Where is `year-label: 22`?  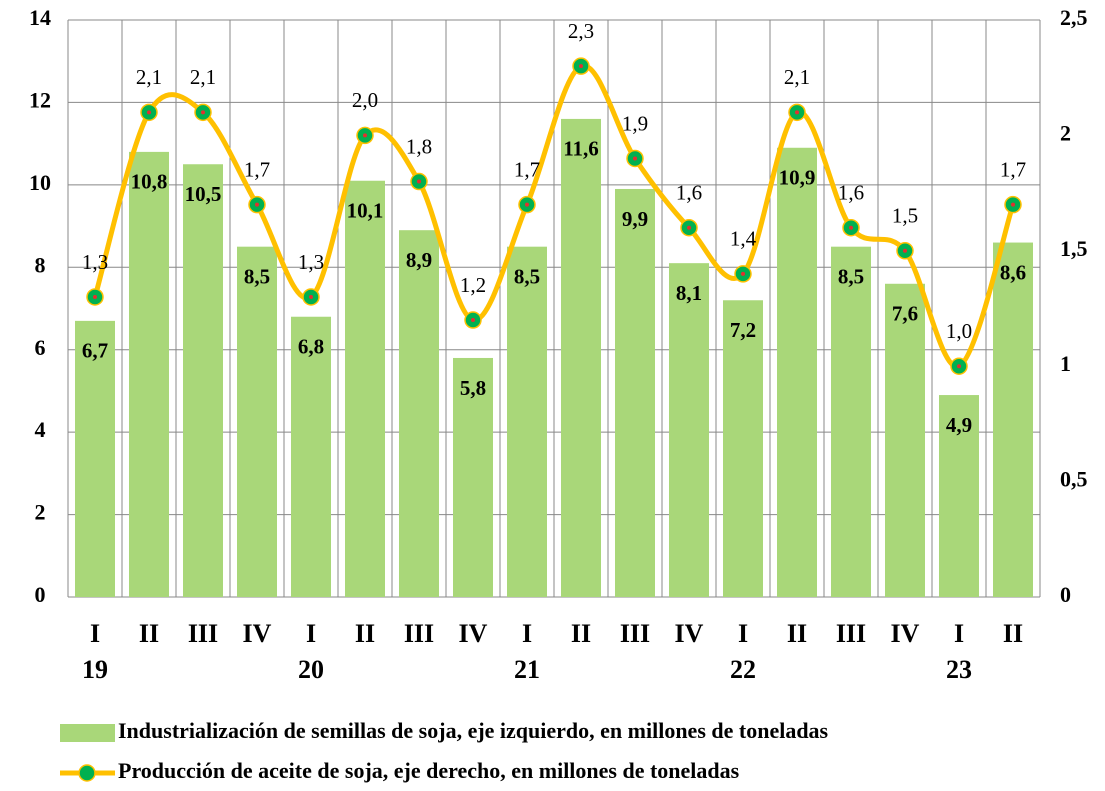 year-label: 22 is located at coordinates (743, 669).